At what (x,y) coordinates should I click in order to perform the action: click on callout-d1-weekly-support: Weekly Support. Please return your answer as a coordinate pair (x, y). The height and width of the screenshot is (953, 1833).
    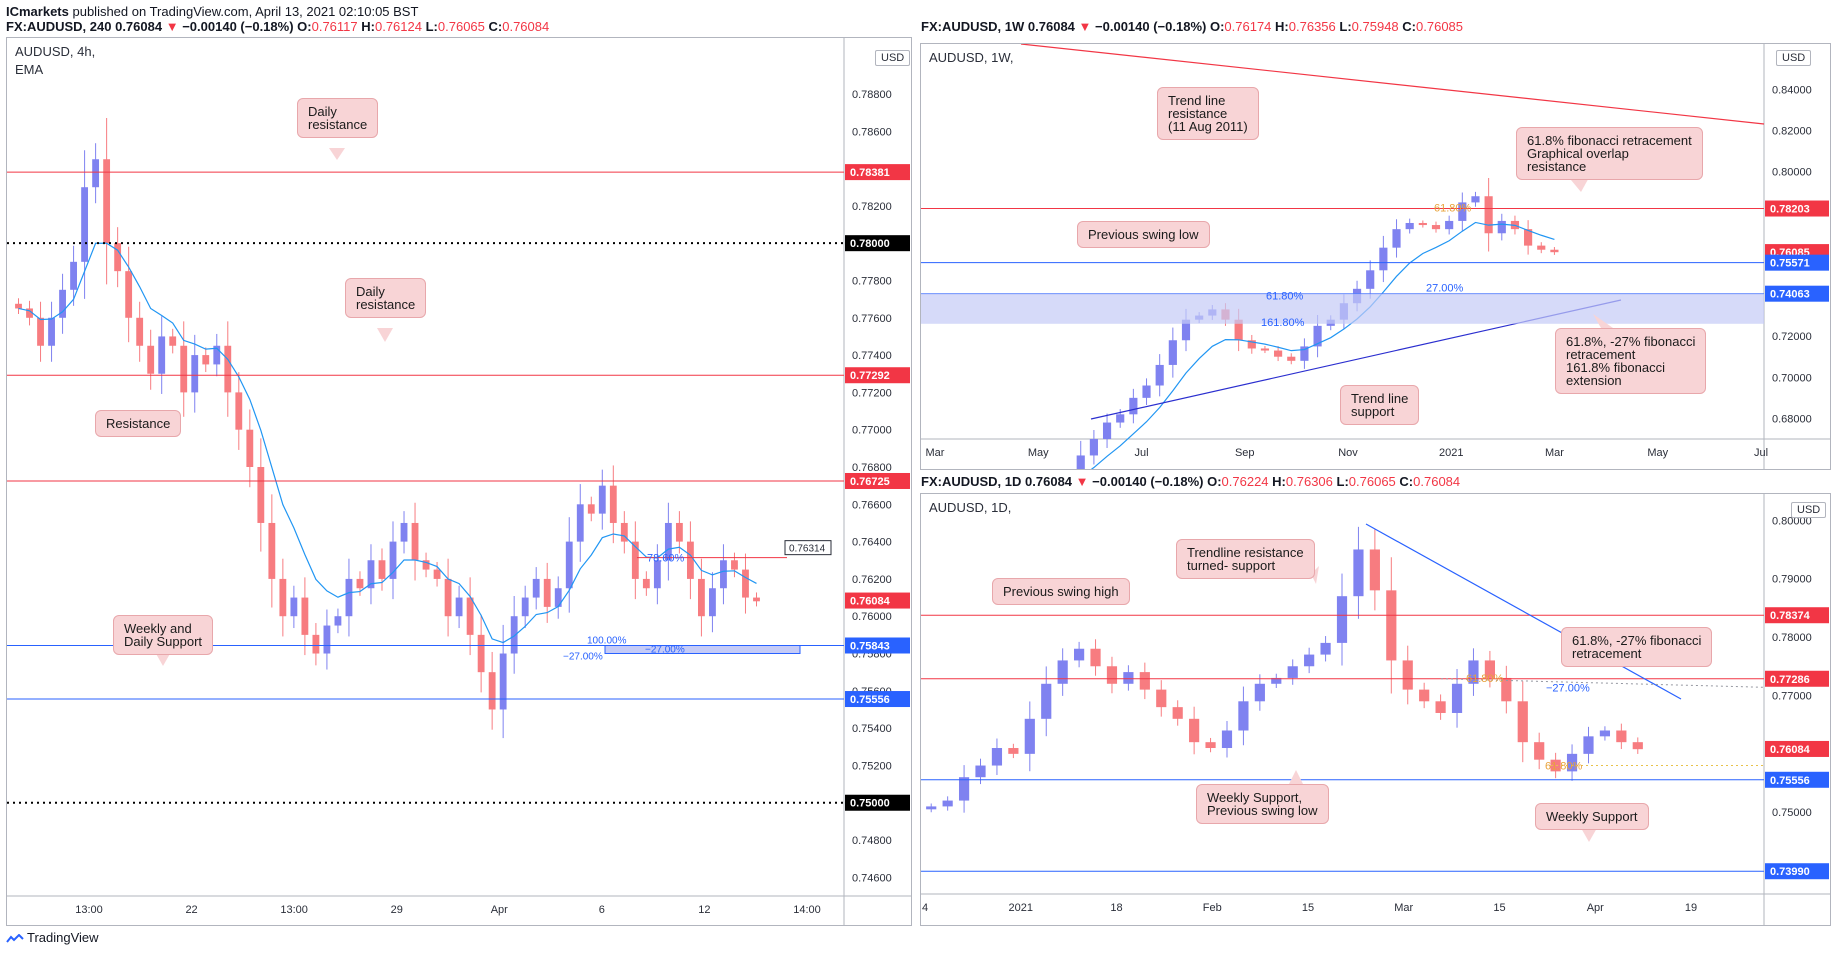
    Looking at the image, I should click on (1592, 816).